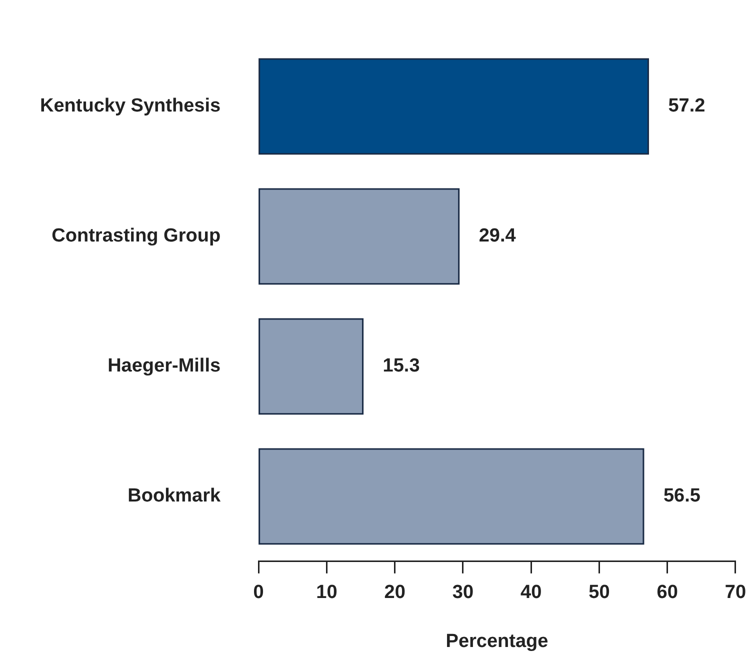 This screenshot has width=754, height=657. I want to click on x-tick-label: 50, so click(599, 593).